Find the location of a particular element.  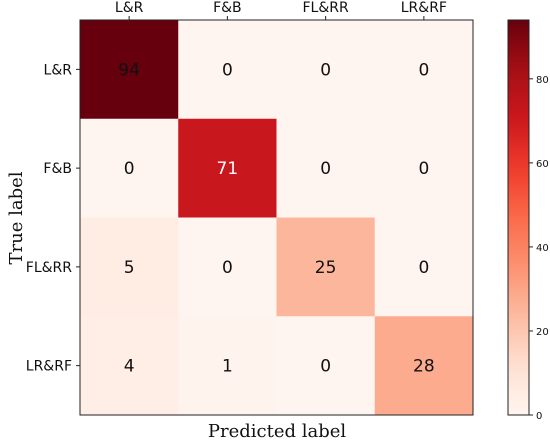

y-tick-label: FL&RR is located at coordinates (49, 268).